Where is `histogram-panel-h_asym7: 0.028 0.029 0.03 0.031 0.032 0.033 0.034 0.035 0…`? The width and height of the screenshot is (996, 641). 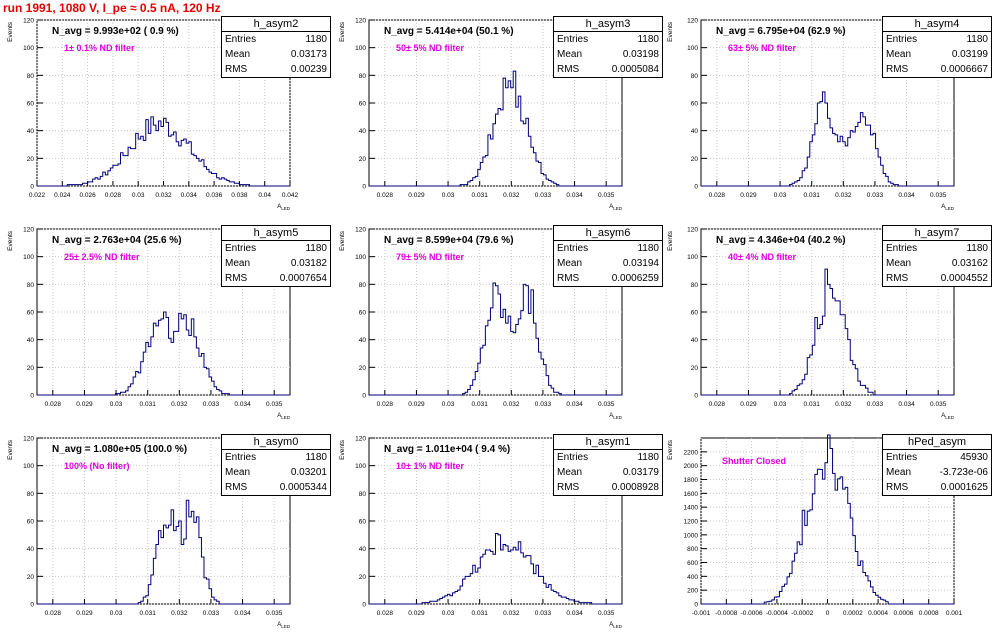 histogram-panel-h_asym7: 0.028 0.029 0.03 0.031 0.032 0.033 0.034 0.035 0… is located at coordinates (830, 328).